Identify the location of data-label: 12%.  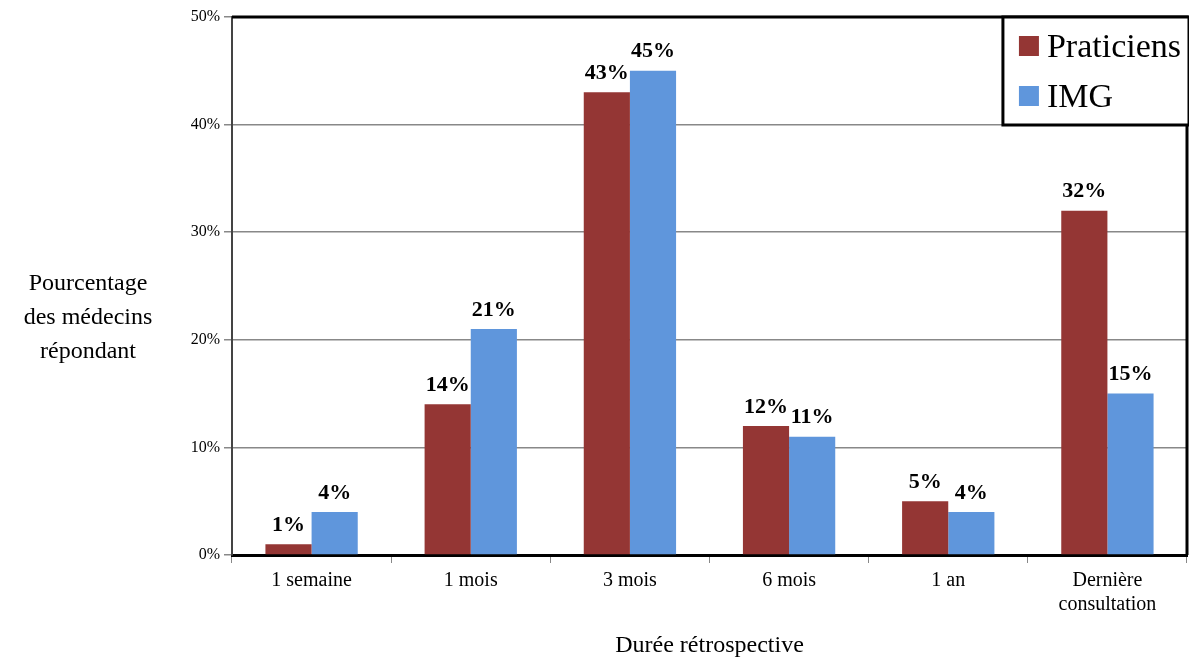
(766, 405).